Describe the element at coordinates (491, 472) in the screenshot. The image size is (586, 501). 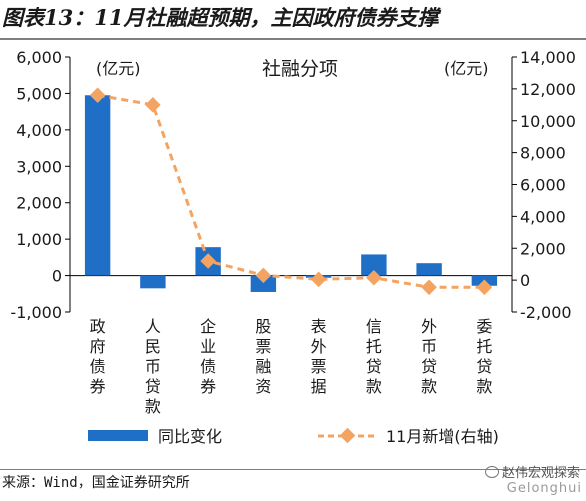
I see `wechat-icon` at that location.